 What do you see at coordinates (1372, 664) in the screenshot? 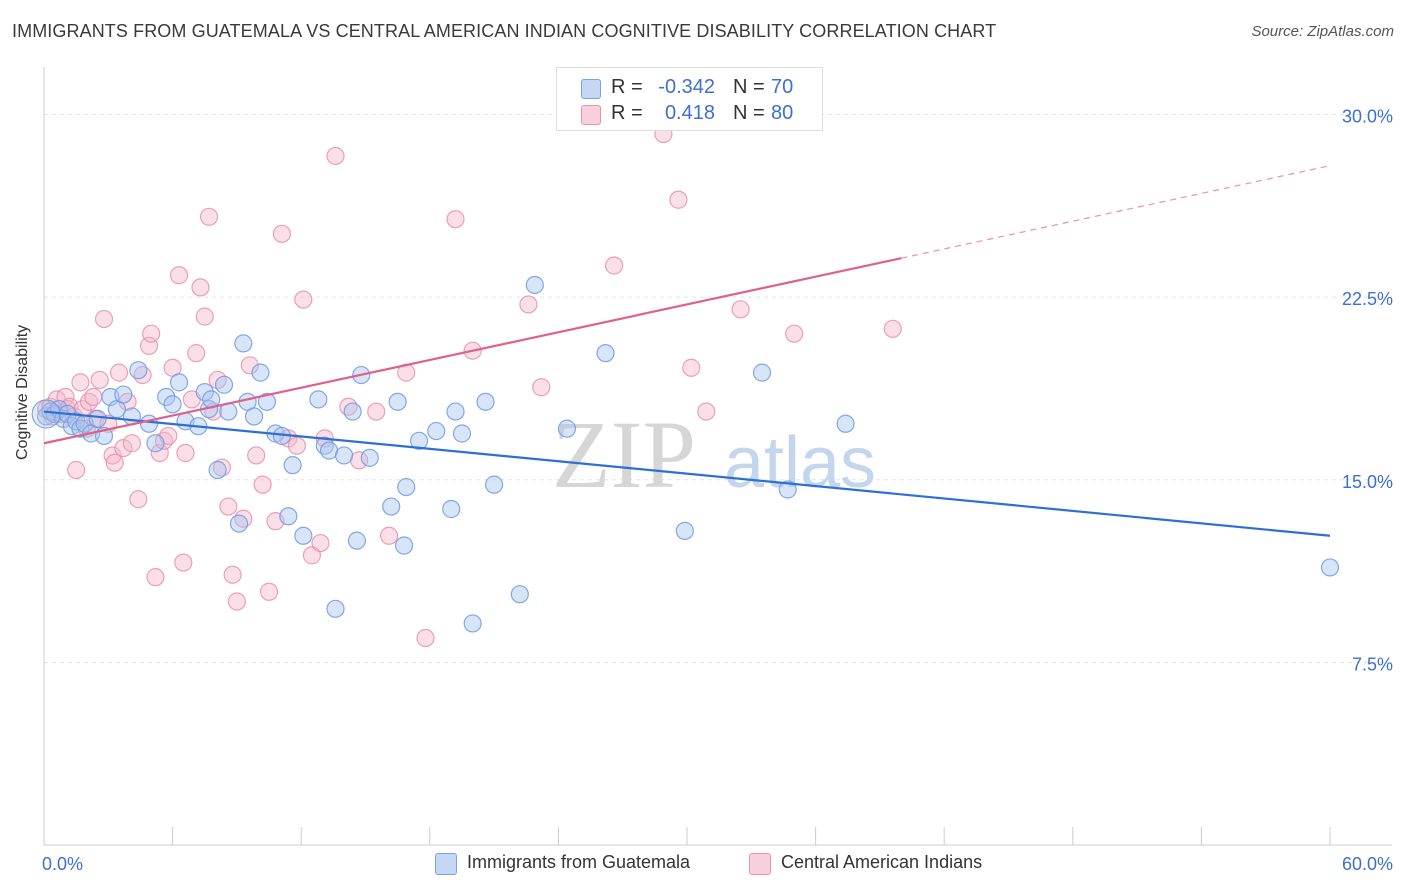
I see `y-tick-label: 7.5%` at bounding box center [1372, 664].